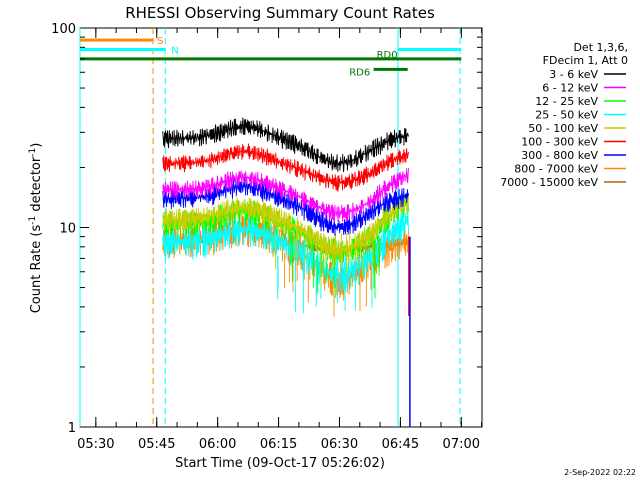 This screenshot has width=640, height=480. I want to click on footer-date: 2-Sep-2022 02:22, so click(600, 472).